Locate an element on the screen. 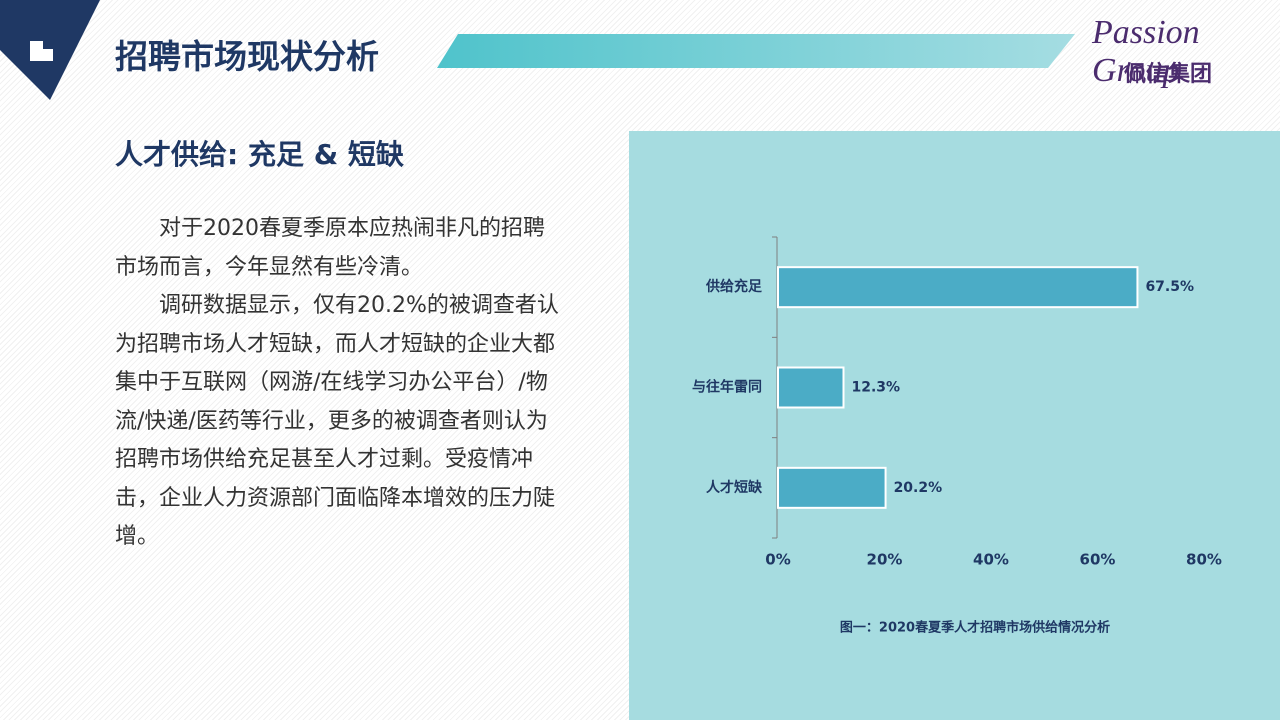 The height and width of the screenshot is (720, 1280). header-stripe is located at coordinates (756, 51).